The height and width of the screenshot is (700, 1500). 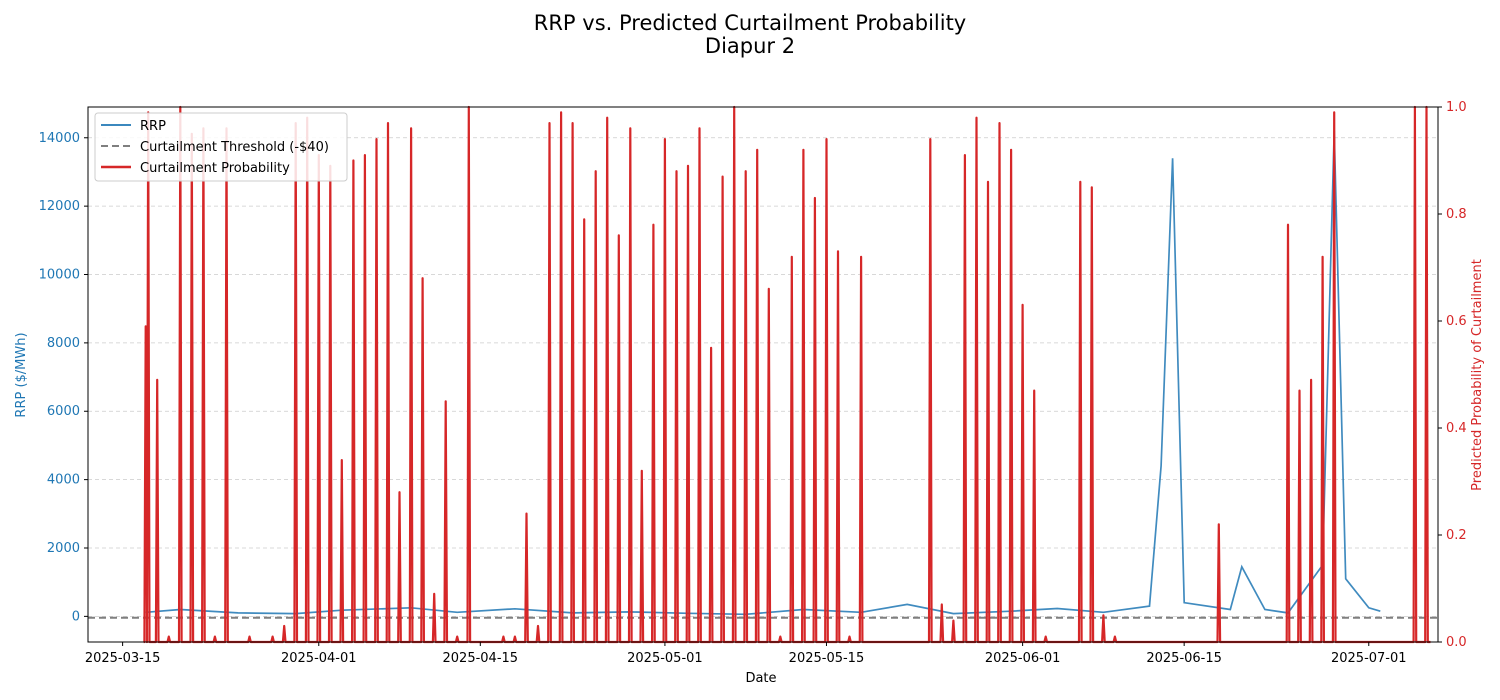 What do you see at coordinates (59, 138) in the screenshot?
I see `y-left-tick-label: 14000` at bounding box center [59, 138].